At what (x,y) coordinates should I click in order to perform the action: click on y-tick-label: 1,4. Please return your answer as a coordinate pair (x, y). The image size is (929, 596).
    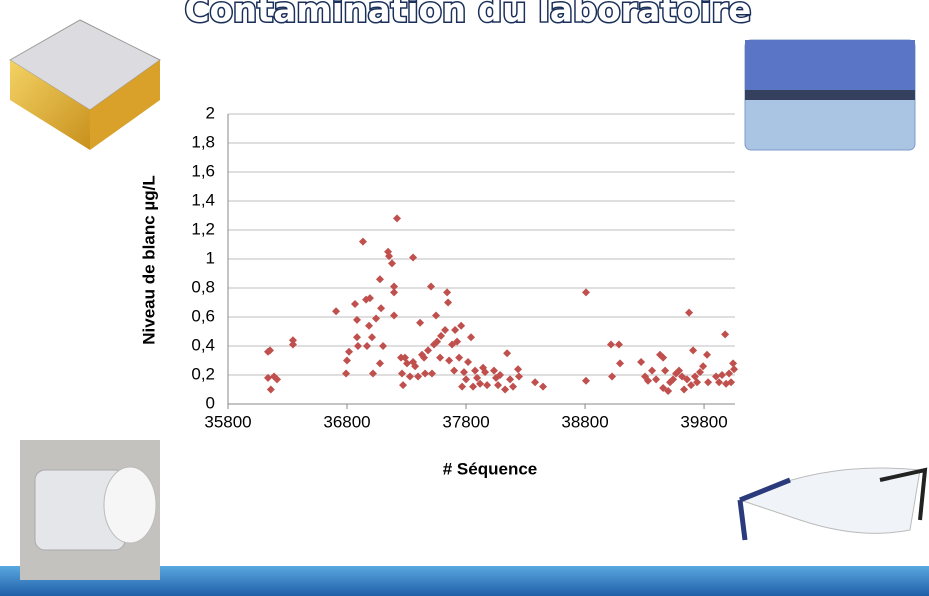
    Looking at the image, I should click on (203, 199).